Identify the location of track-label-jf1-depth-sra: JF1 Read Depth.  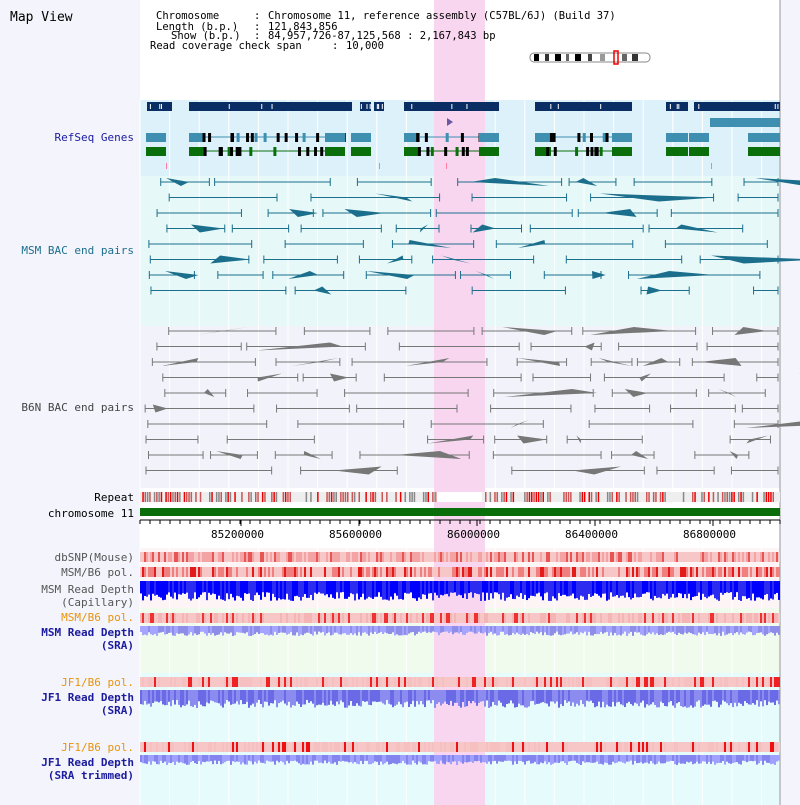
(87, 697).